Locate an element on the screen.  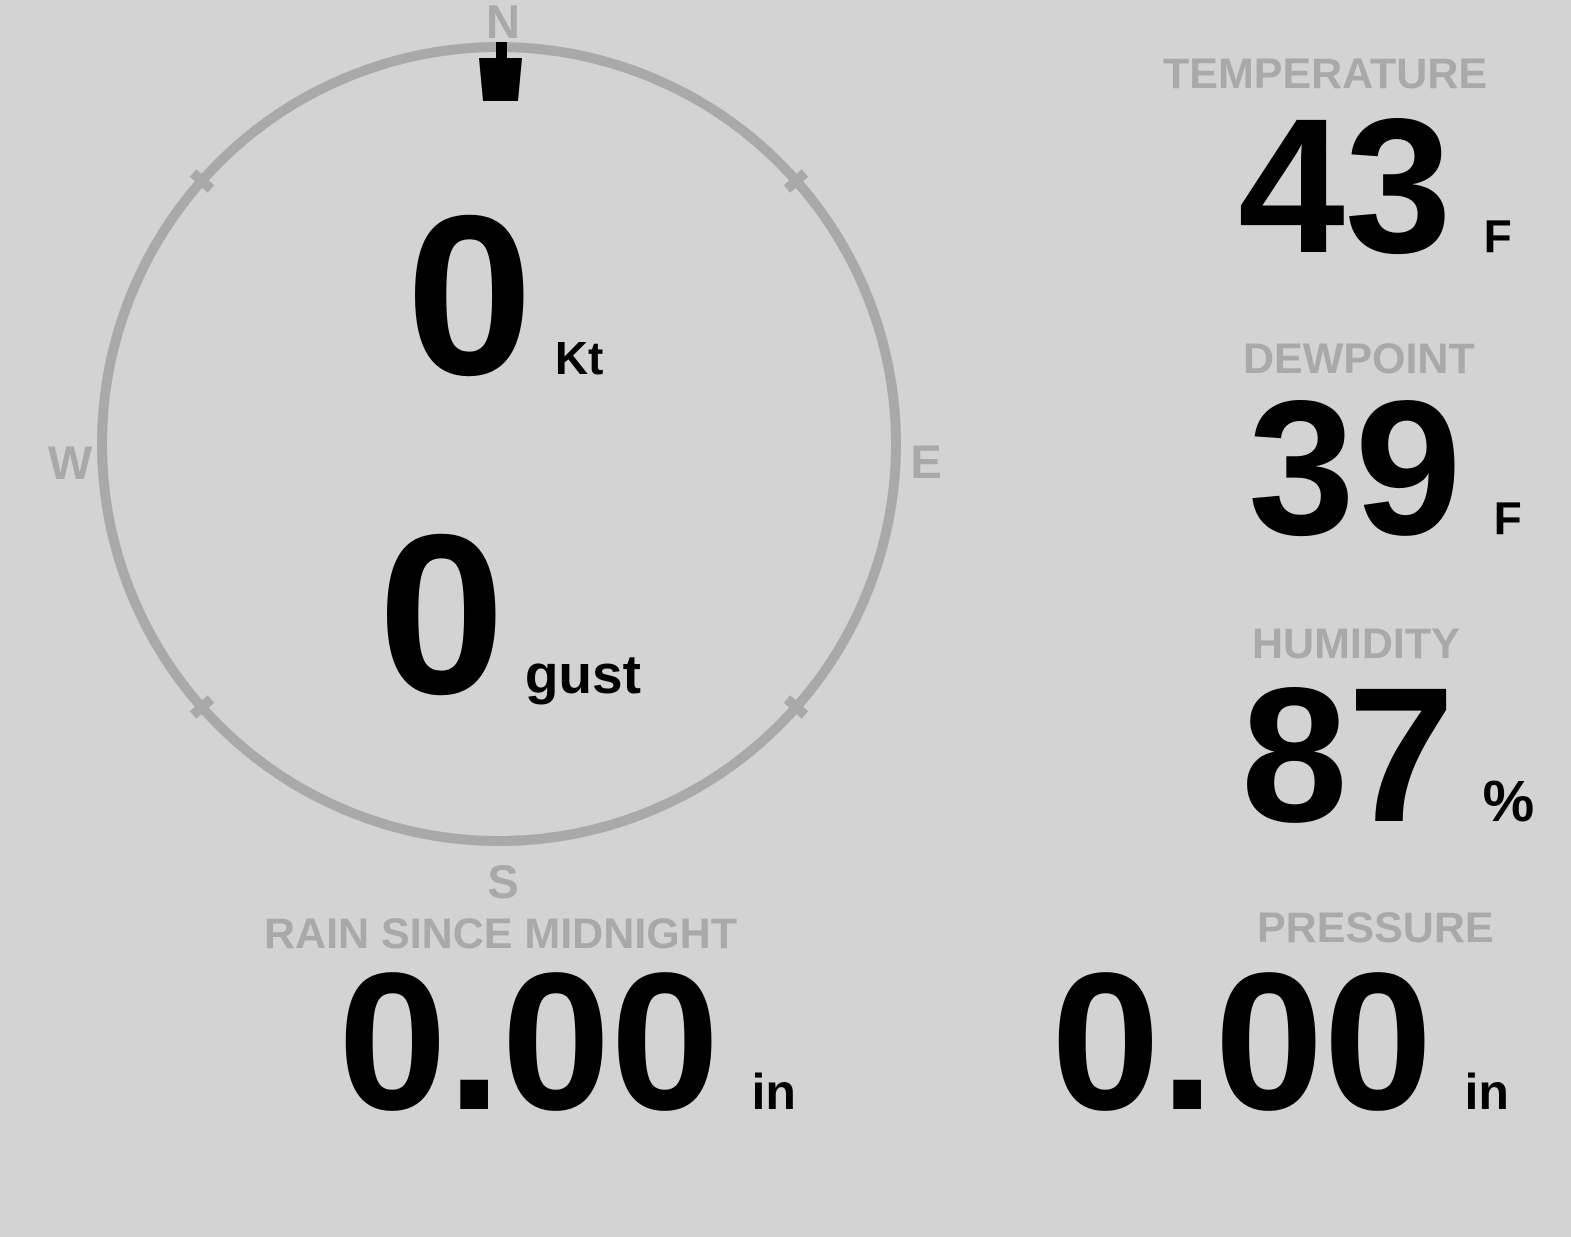
compass-tick-ne is located at coordinates (796, 181).